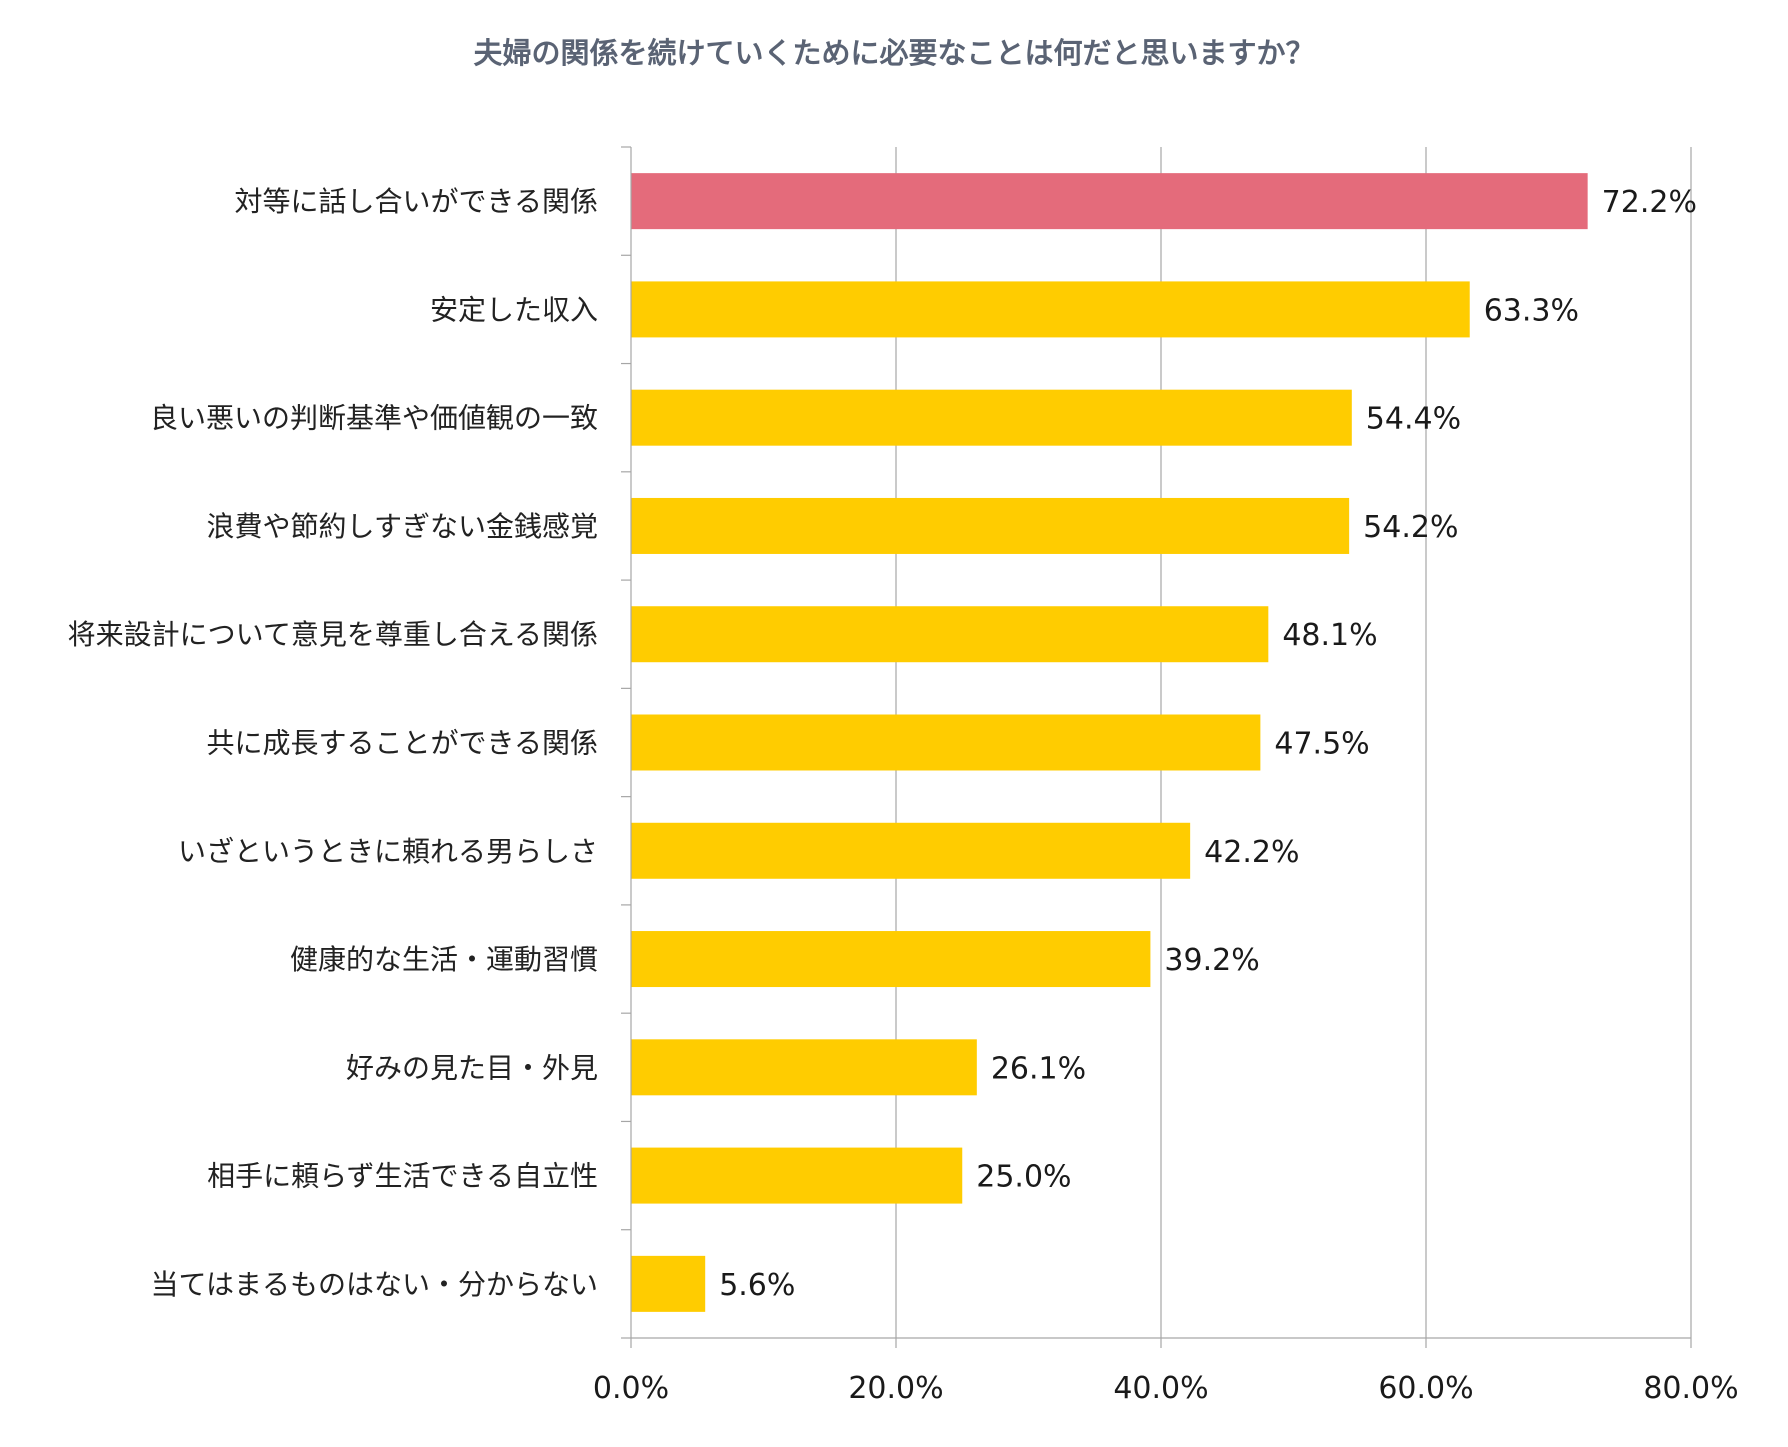 The image size is (1788, 1447). What do you see at coordinates (1321, 744) in the screenshot?
I see `bar-value-label: 47.5%` at bounding box center [1321, 744].